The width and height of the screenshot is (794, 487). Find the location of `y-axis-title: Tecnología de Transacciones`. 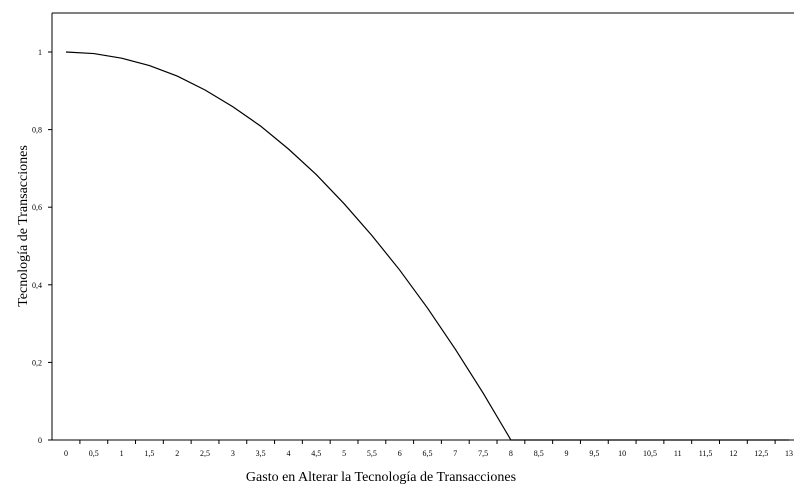

y-axis-title: Tecnología de Transacciones is located at coordinates (23, 226).